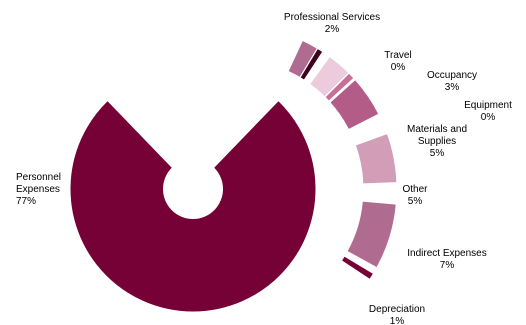 Image resolution: width=526 pixels, height=325 pixels. Describe the element at coordinates (332, 29) in the screenshot. I see `label-line: 2%` at that location.